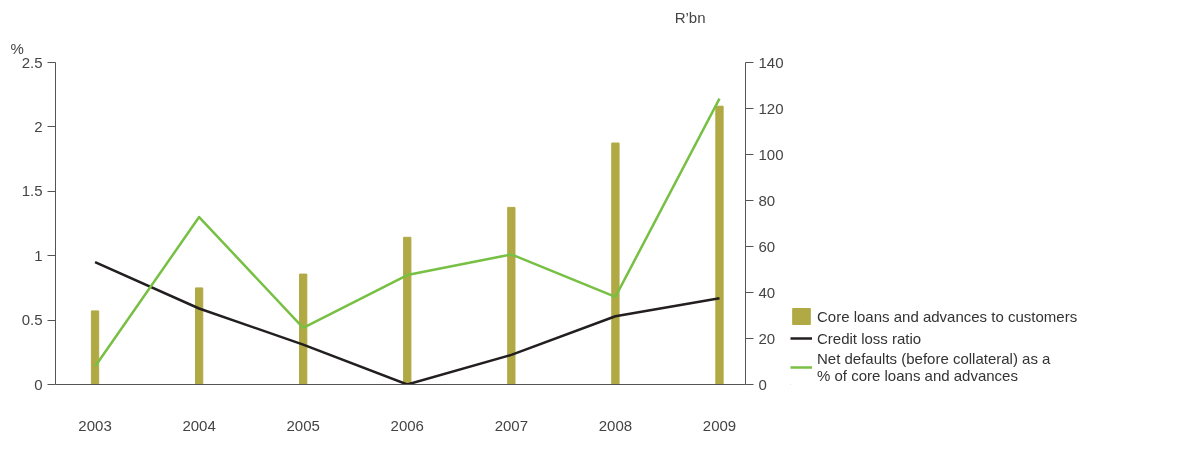 The height and width of the screenshot is (457, 1183). What do you see at coordinates (32, 62) in the screenshot?
I see `y-tick-label: 2.5` at bounding box center [32, 62].